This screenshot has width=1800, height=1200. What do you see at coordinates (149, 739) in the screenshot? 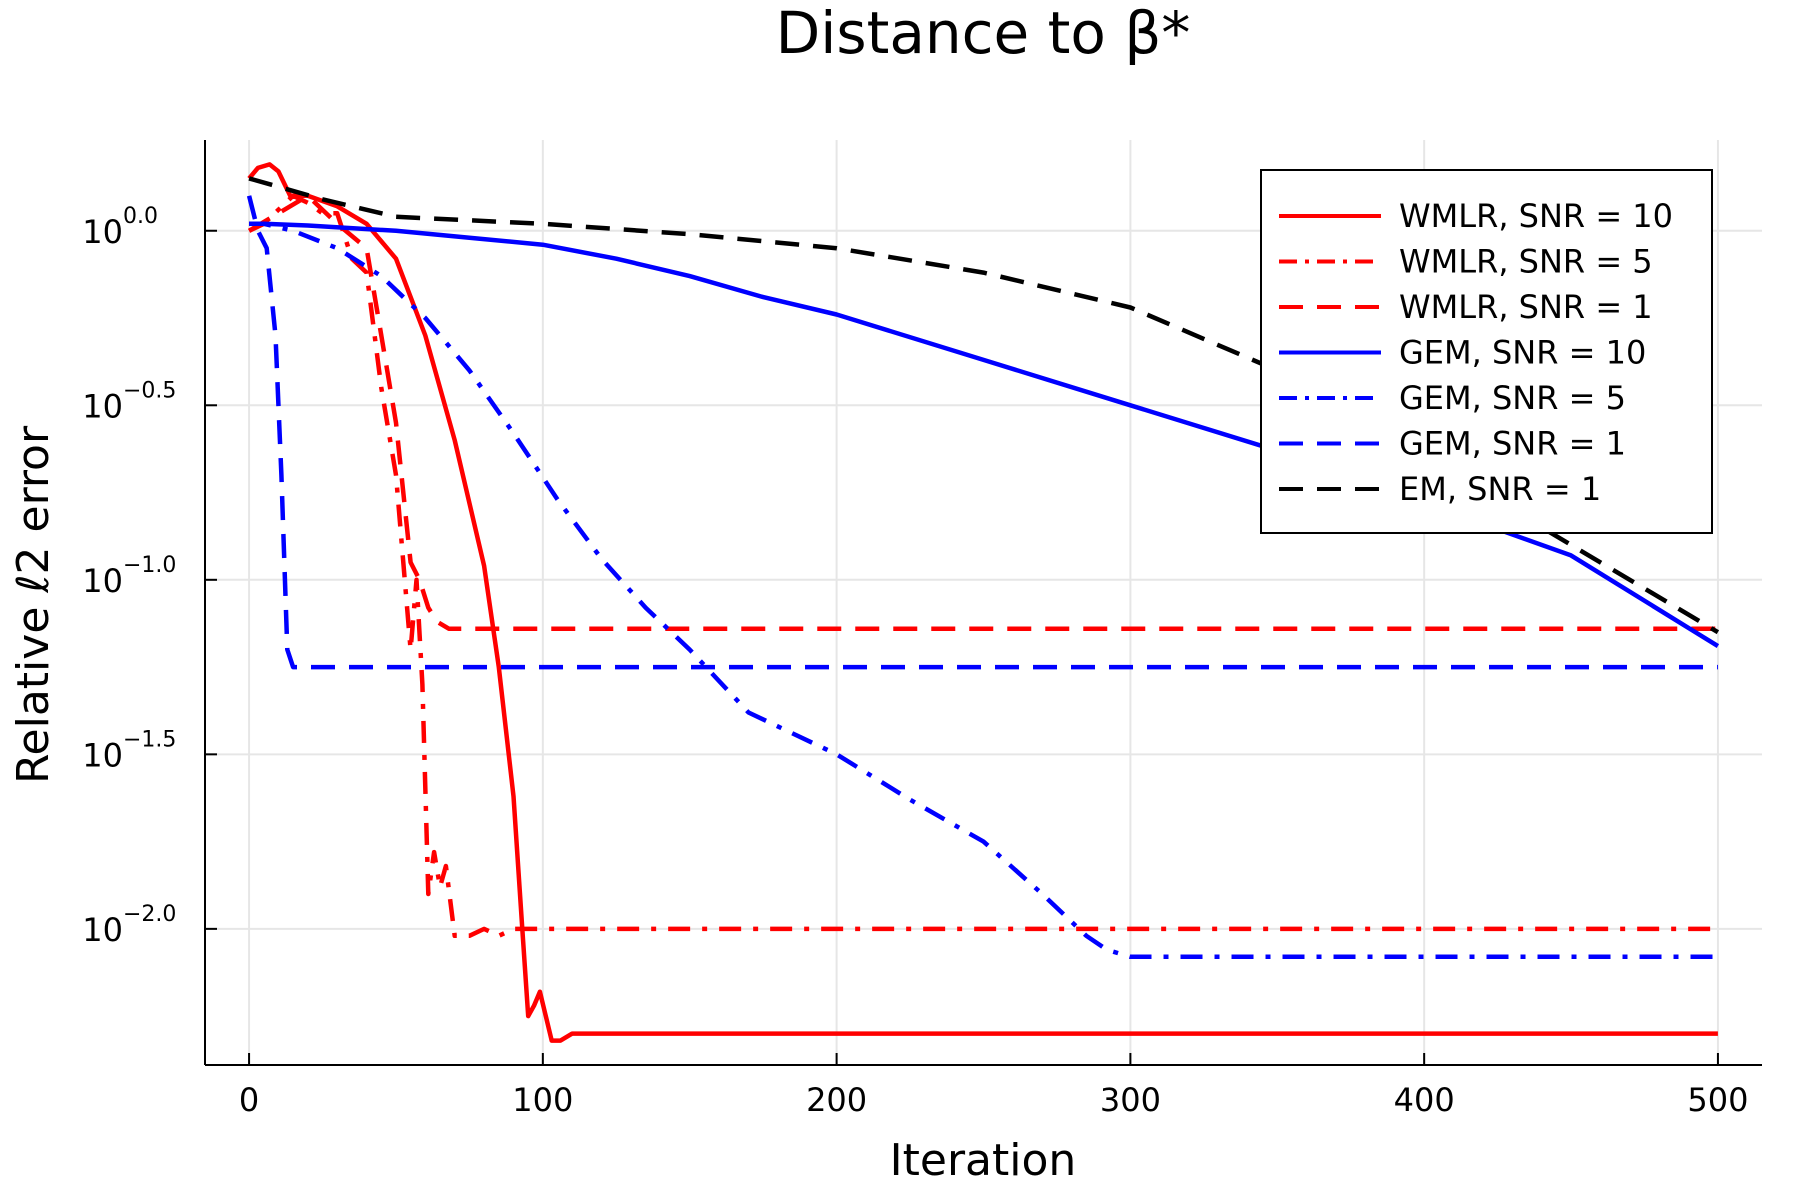
I see `y-tick-exponent: −1.5` at bounding box center [149, 739].